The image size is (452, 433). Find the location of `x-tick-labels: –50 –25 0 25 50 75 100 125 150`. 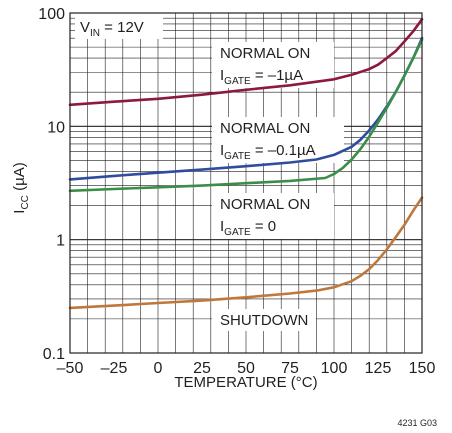

x-tick-labels: –50 –25 0 25 50 75 100 125 150 is located at coordinates (246, 368).